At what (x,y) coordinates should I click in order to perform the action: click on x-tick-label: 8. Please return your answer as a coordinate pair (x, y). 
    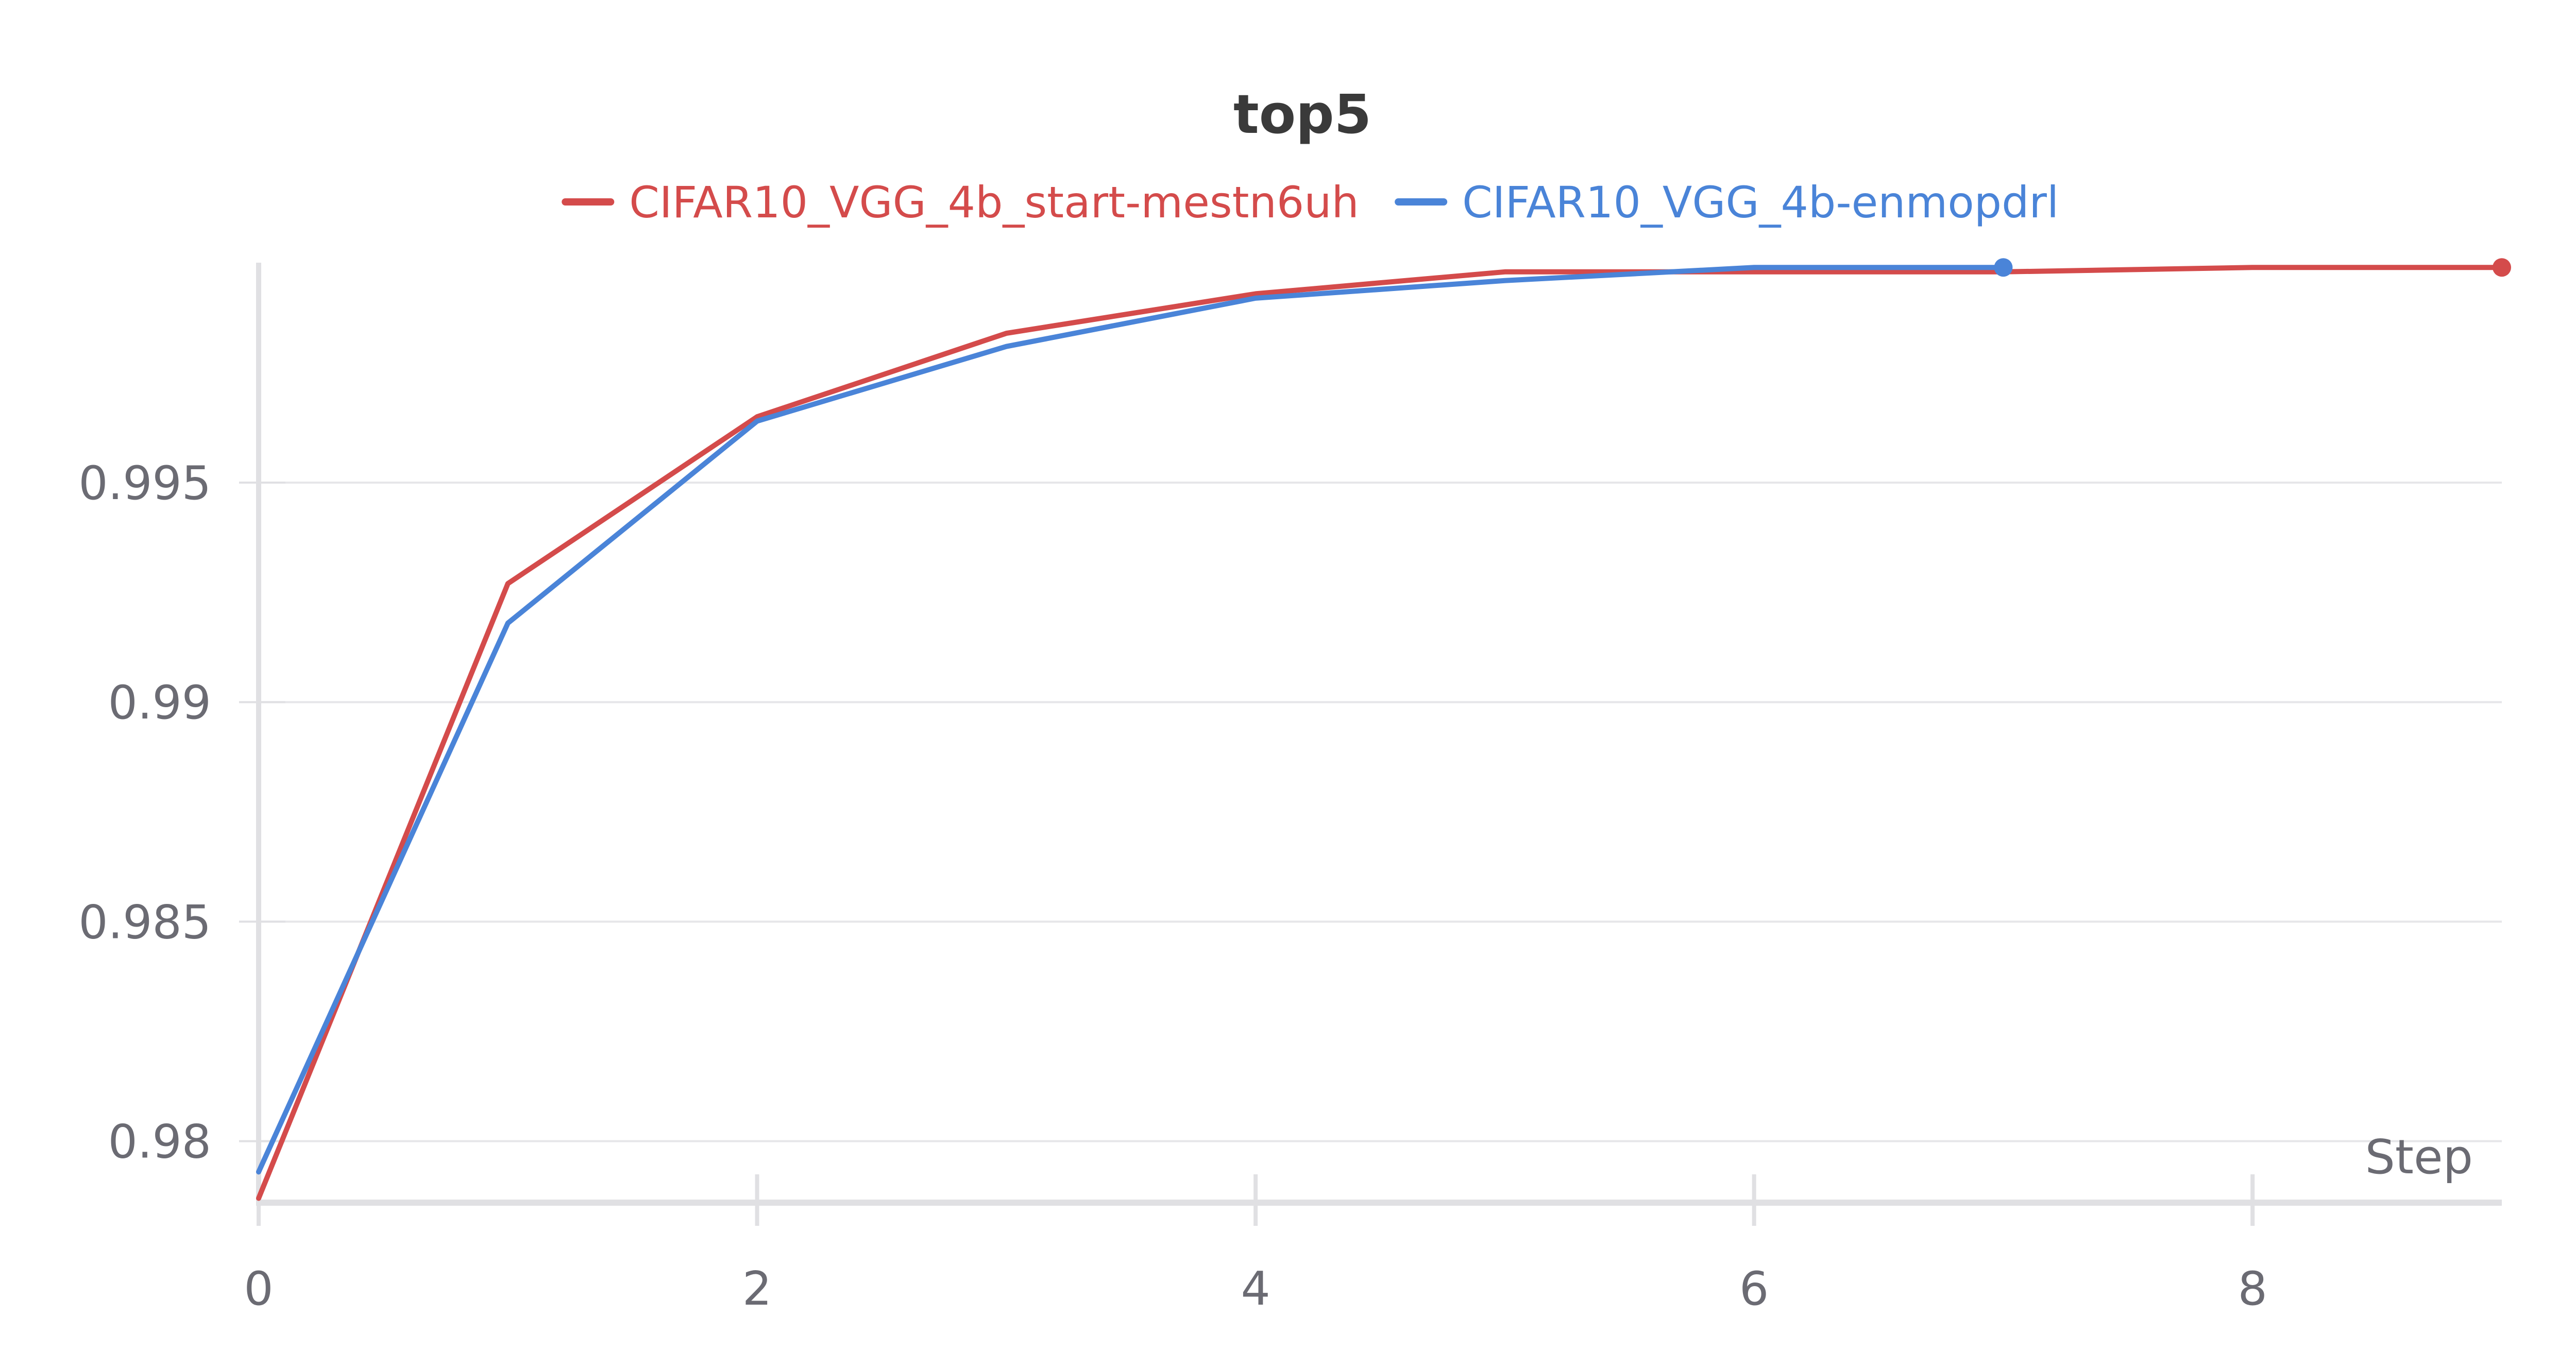
    Looking at the image, I should click on (2252, 1289).